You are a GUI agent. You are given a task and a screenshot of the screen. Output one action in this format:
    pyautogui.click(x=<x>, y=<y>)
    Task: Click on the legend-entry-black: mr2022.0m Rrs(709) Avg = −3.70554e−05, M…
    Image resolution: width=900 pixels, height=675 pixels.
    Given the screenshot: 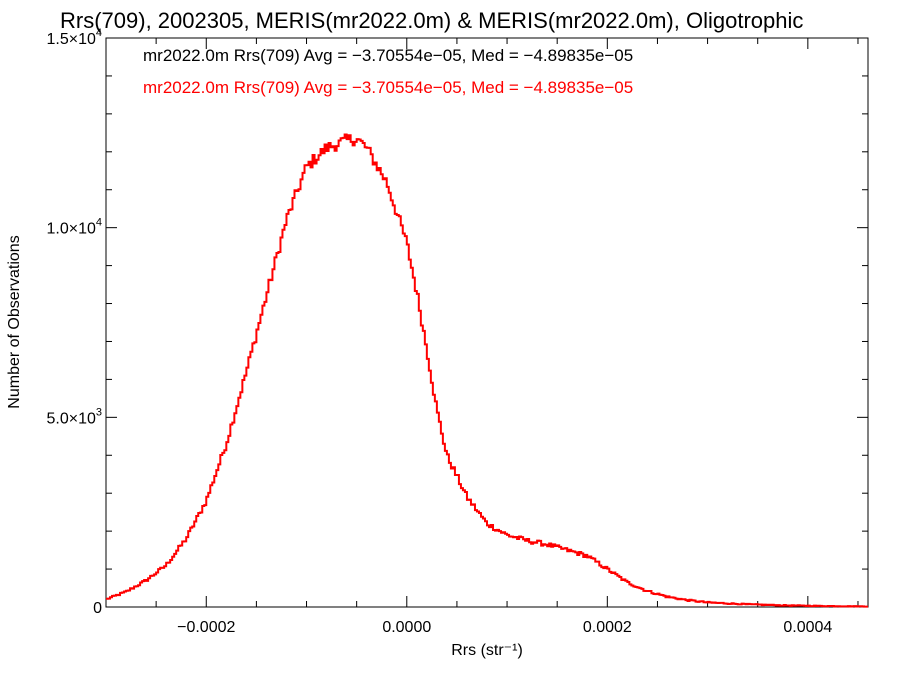 What is the action you would take?
    pyautogui.click(x=388, y=55)
    